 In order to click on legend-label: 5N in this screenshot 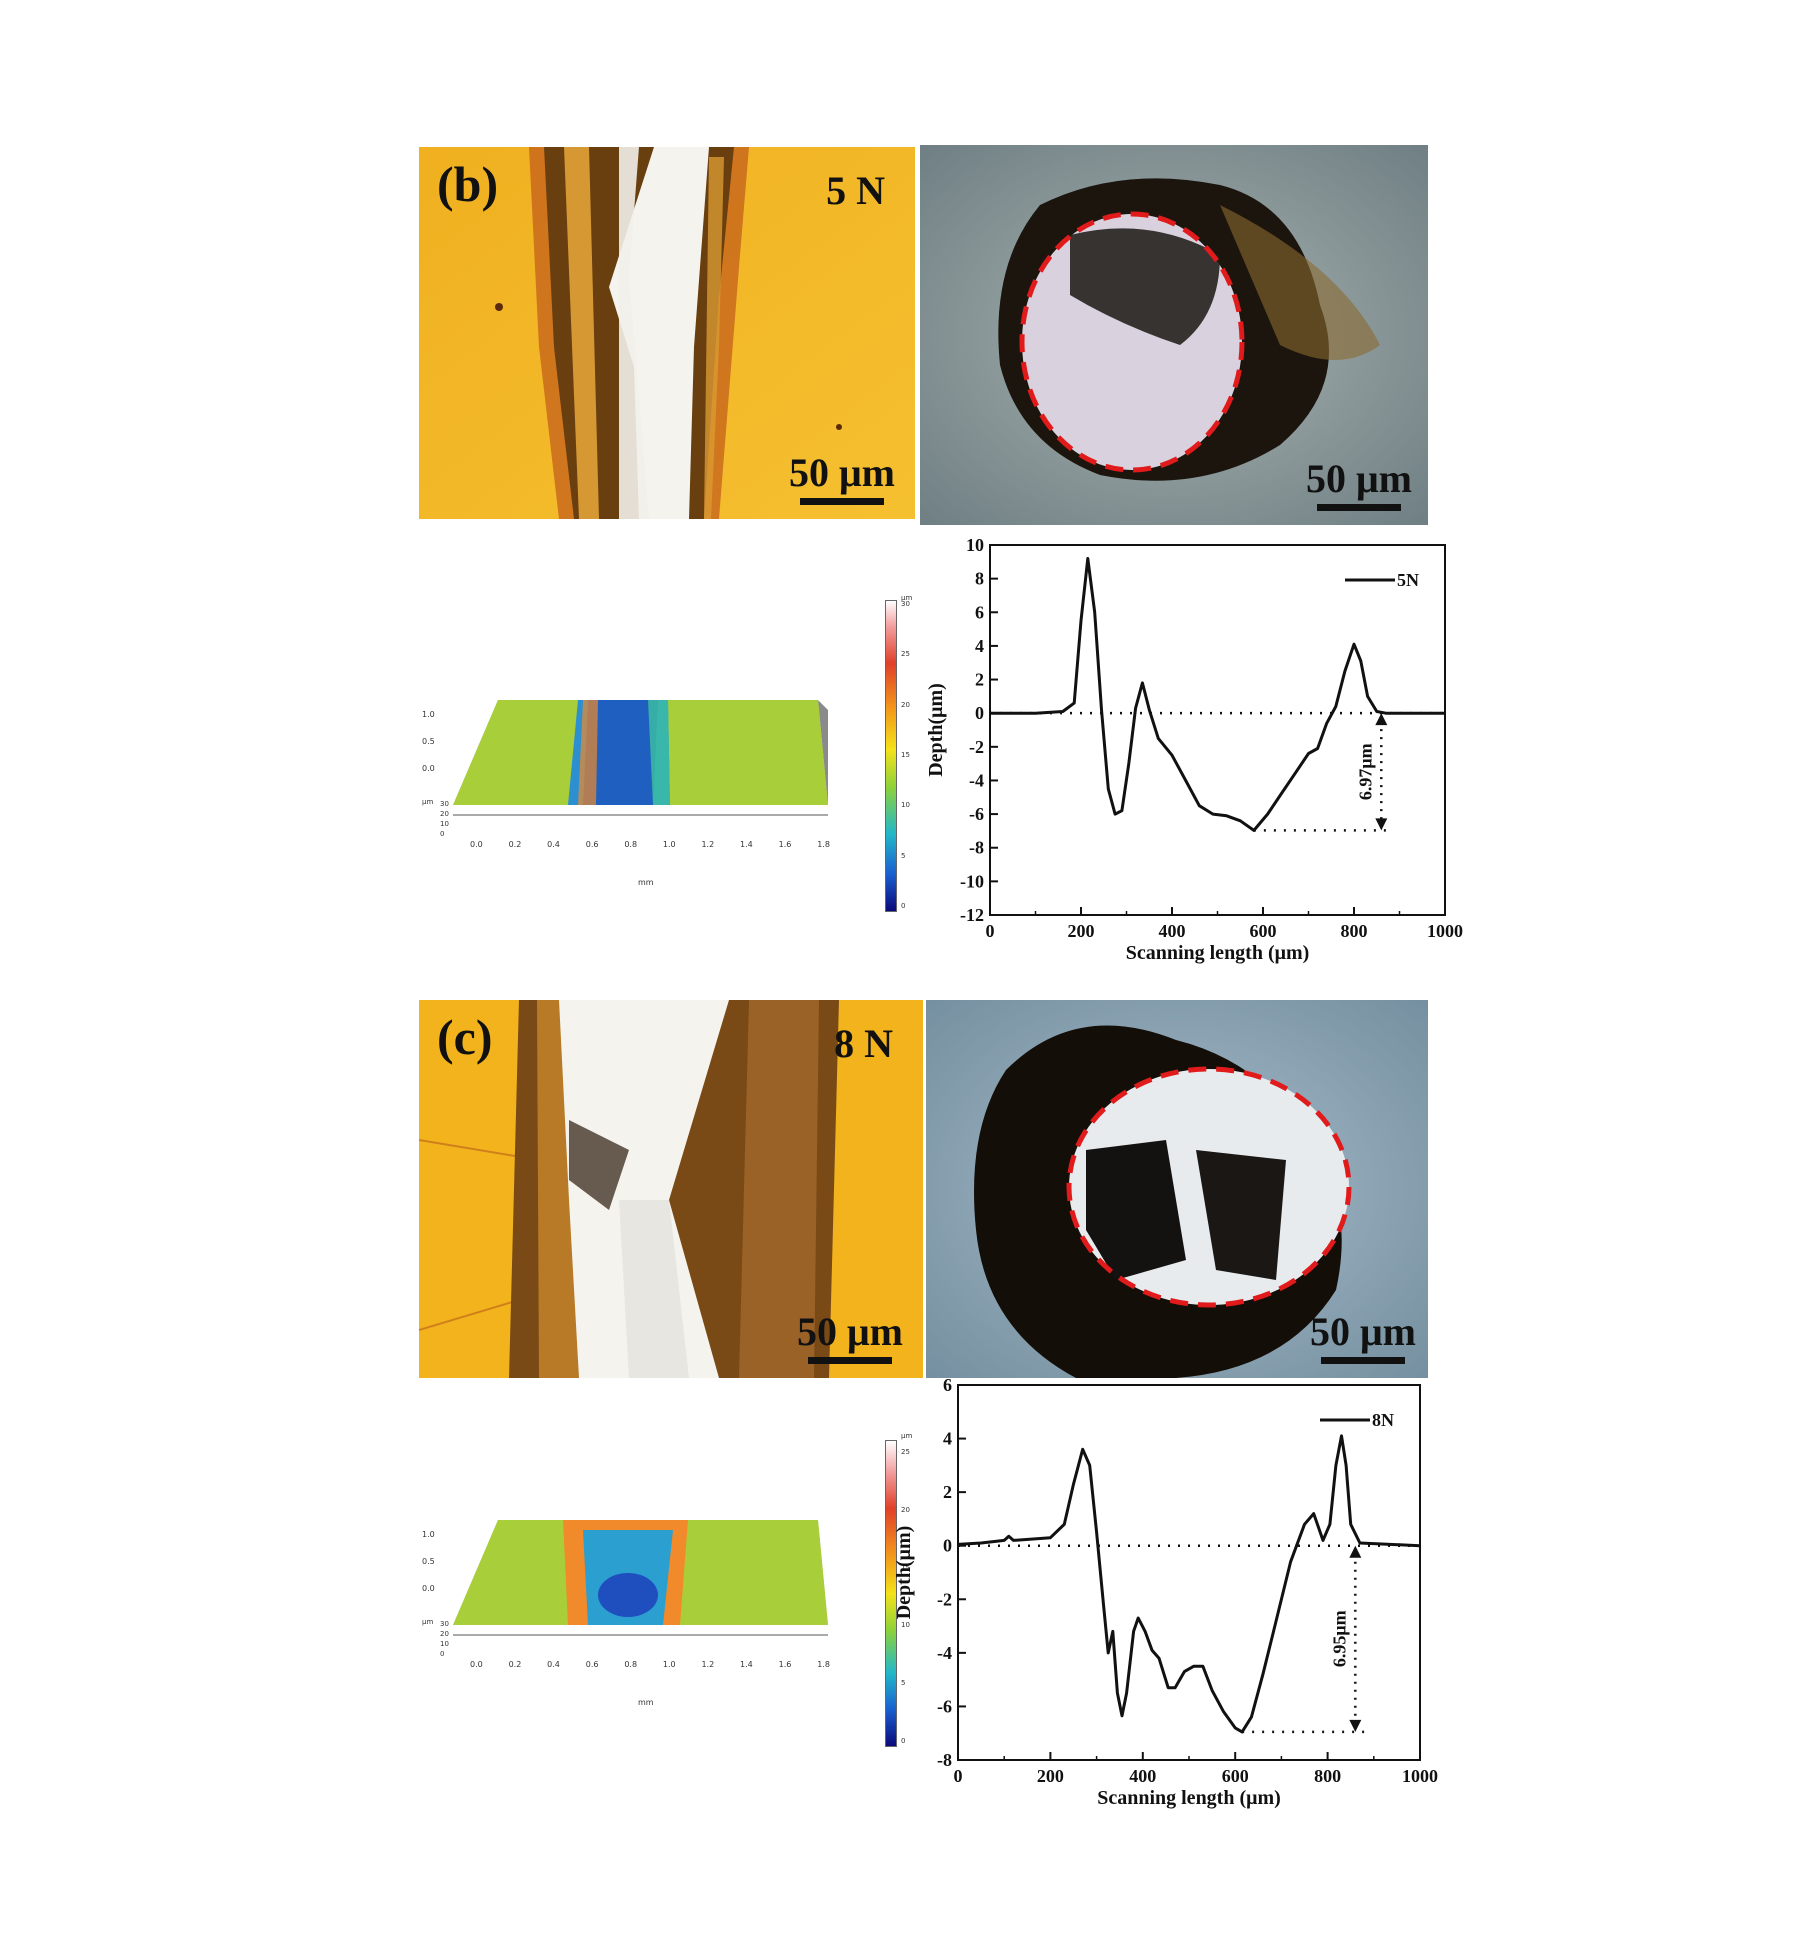, I will do `click(1408, 580)`.